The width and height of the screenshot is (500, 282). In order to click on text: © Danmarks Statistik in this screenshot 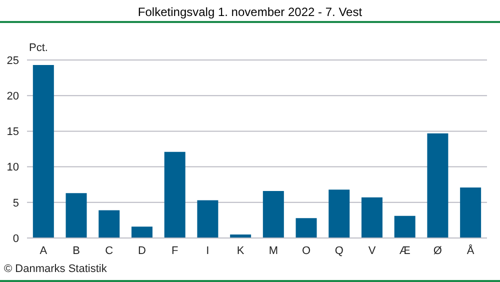, I will do `click(55, 269)`.